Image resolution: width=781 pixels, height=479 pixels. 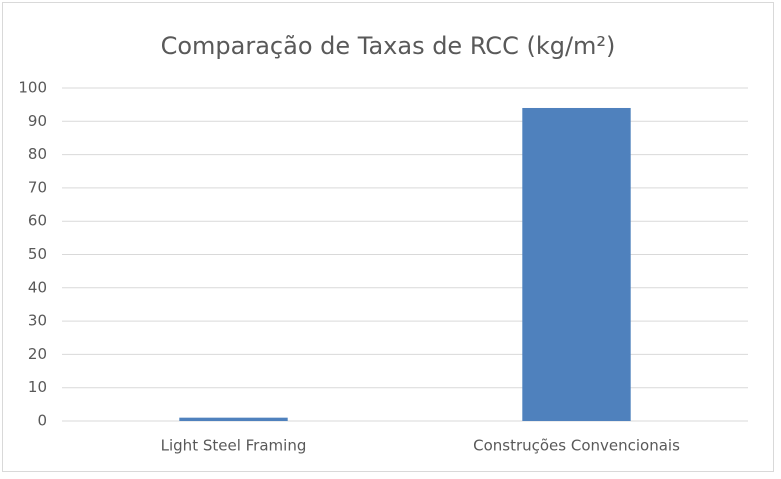 I want to click on y-tick-label: 90, so click(x=37, y=121).